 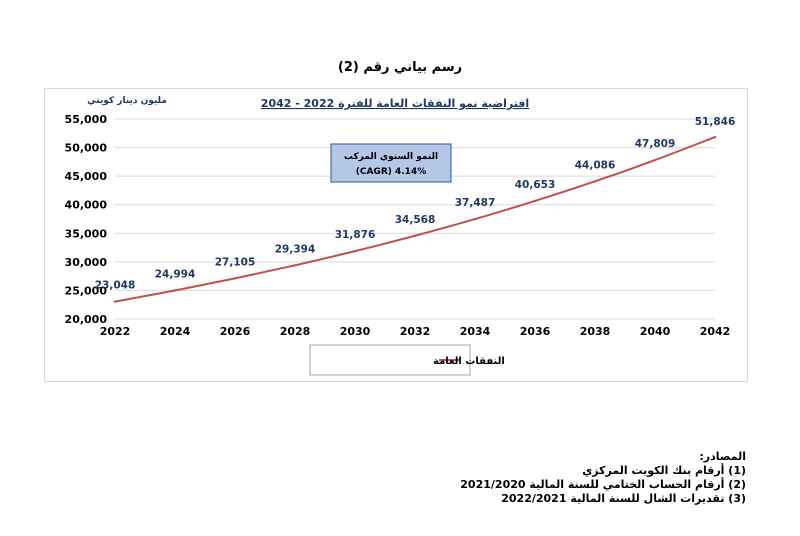 I want to click on cagr-annotation-line1: النمو السنوي المركب, so click(x=391, y=157).